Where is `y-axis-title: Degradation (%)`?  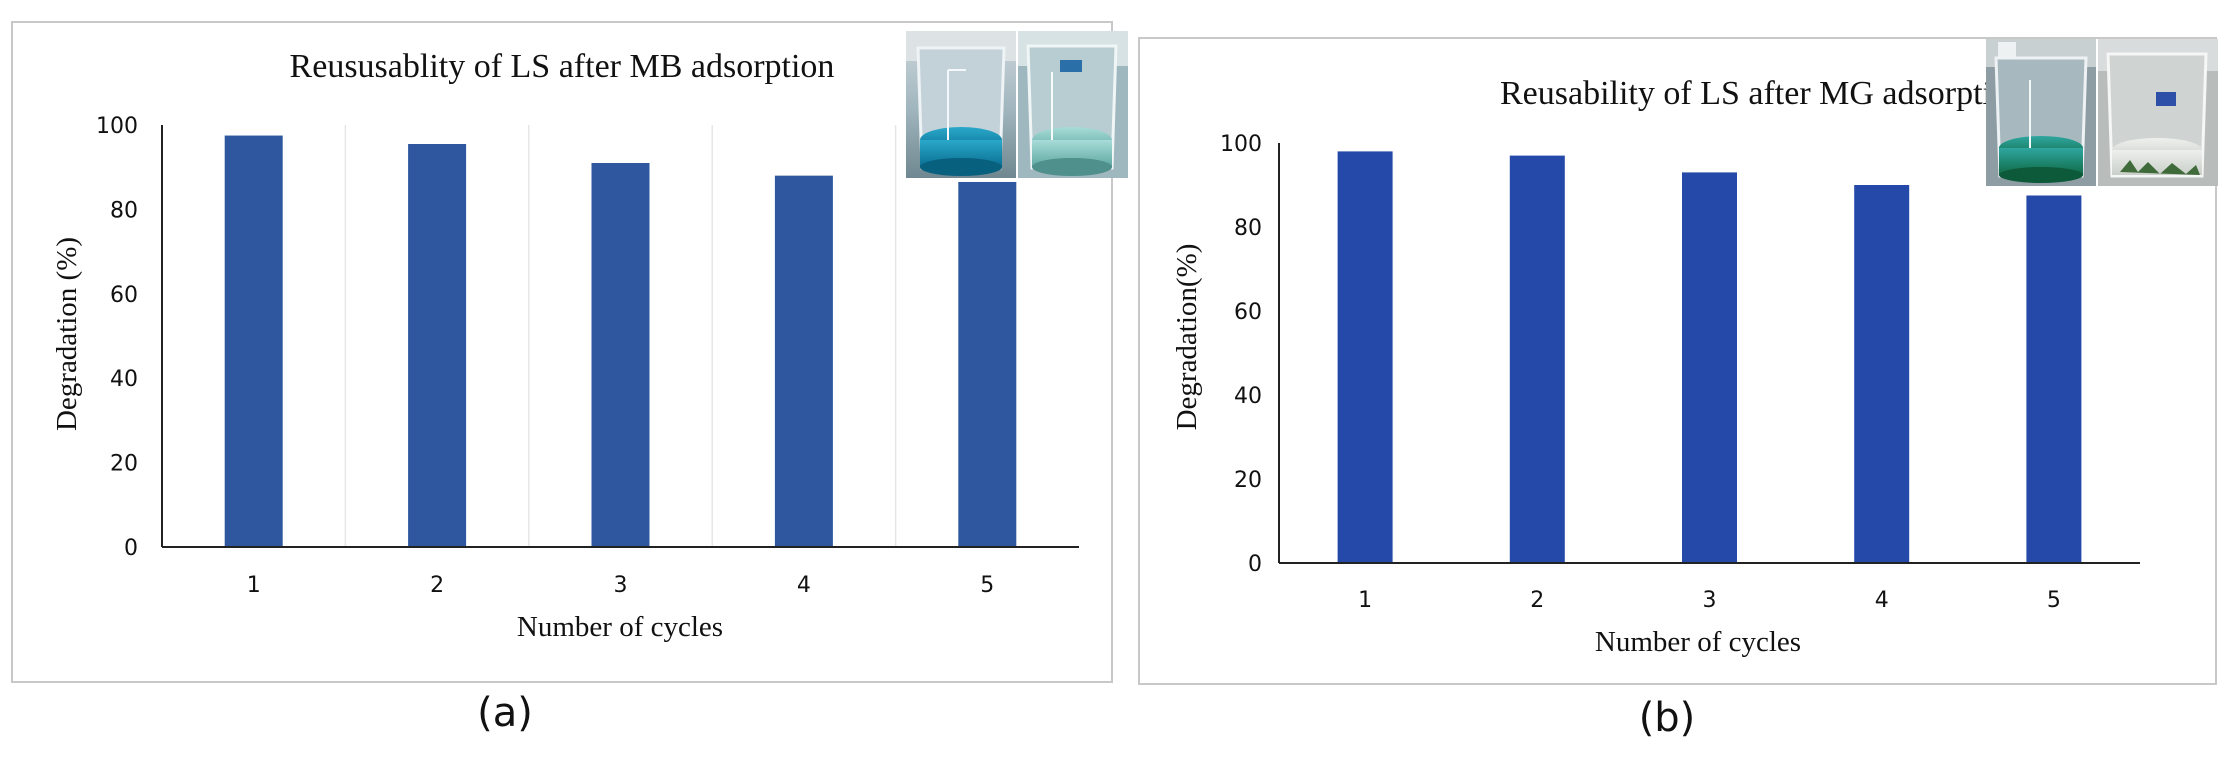
y-axis-title: Degradation (%) is located at coordinates (67, 334).